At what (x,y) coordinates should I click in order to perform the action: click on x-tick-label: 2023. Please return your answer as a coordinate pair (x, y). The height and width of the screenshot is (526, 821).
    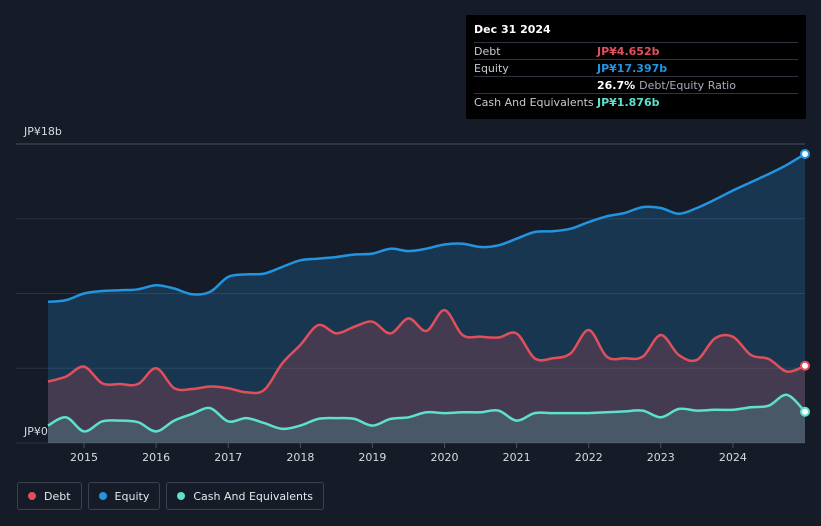
    Looking at the image, I should click on (661, 457).